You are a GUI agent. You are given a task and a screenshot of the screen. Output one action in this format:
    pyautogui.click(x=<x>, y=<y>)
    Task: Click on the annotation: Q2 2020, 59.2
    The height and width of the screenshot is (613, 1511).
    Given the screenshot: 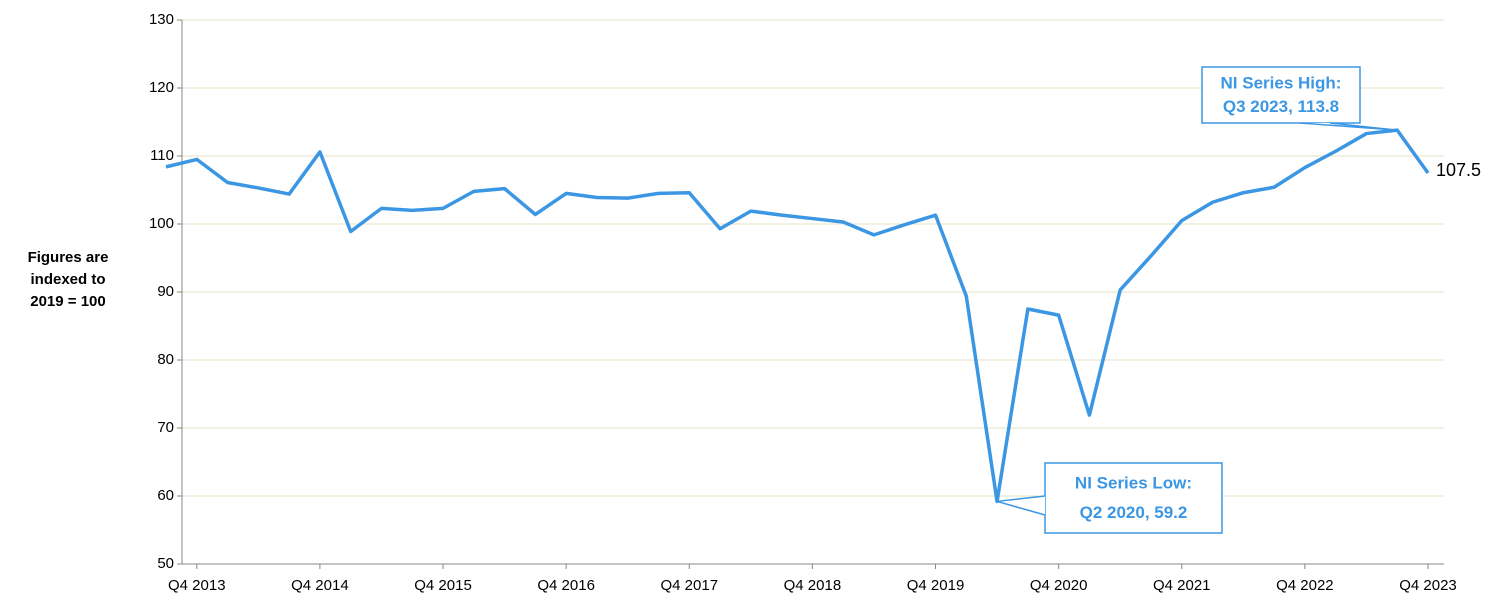 What is the action you would take?
    pyautogui.click(x=1134, y=512)
    